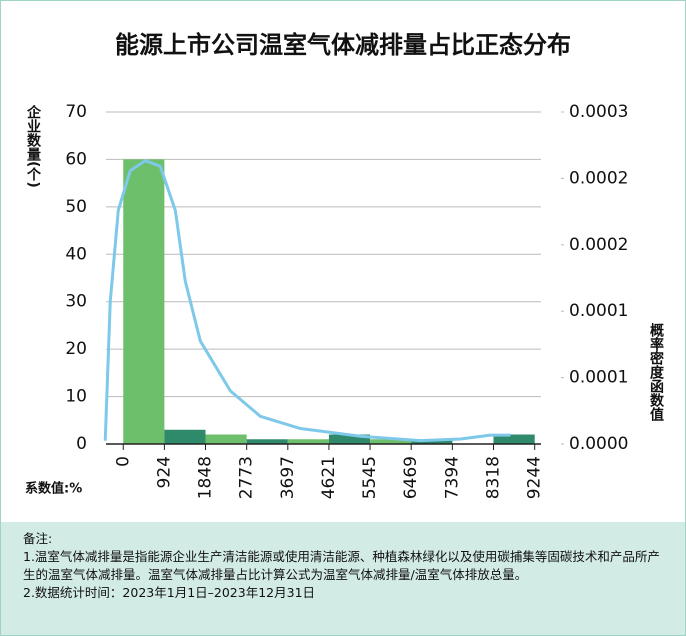  What do you see at coordinates (493, 477) in the screenshot?
I see `x-tick-label: 8318` at bounding box center [493, 477].